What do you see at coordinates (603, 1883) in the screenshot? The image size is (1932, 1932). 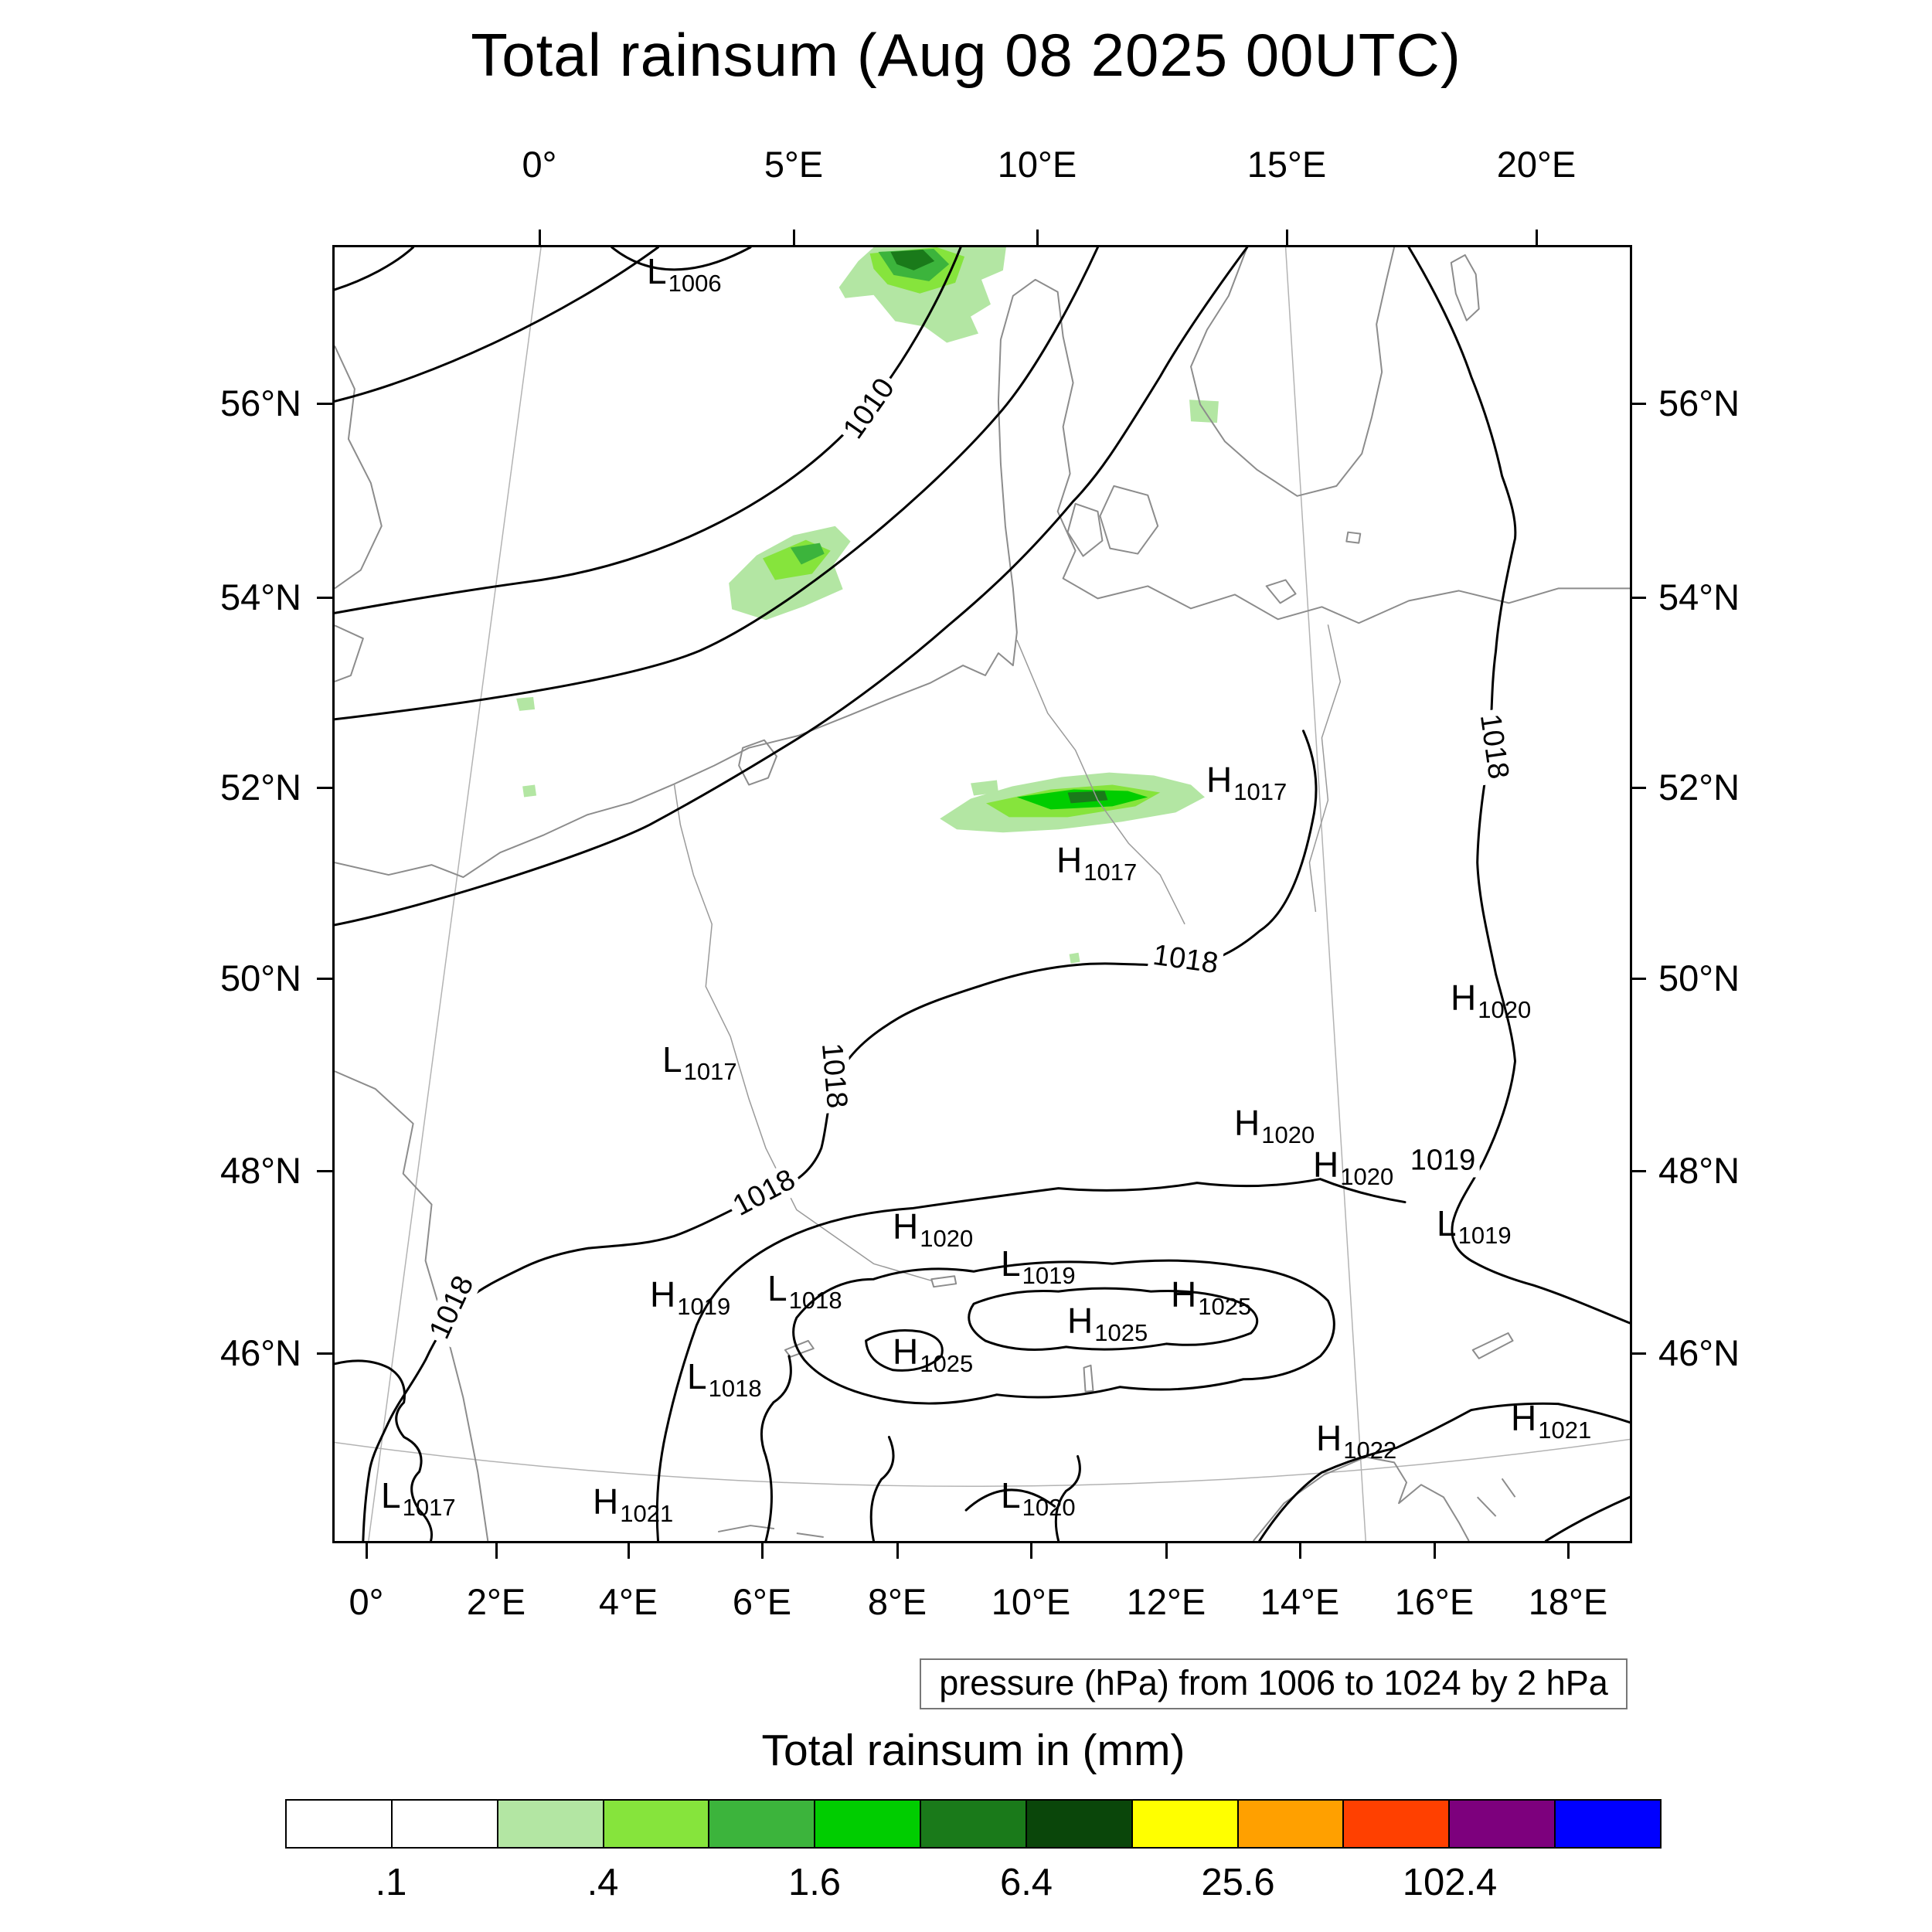 I see `colorbar-tick-label: .4` at bounding box center [603, 1883].